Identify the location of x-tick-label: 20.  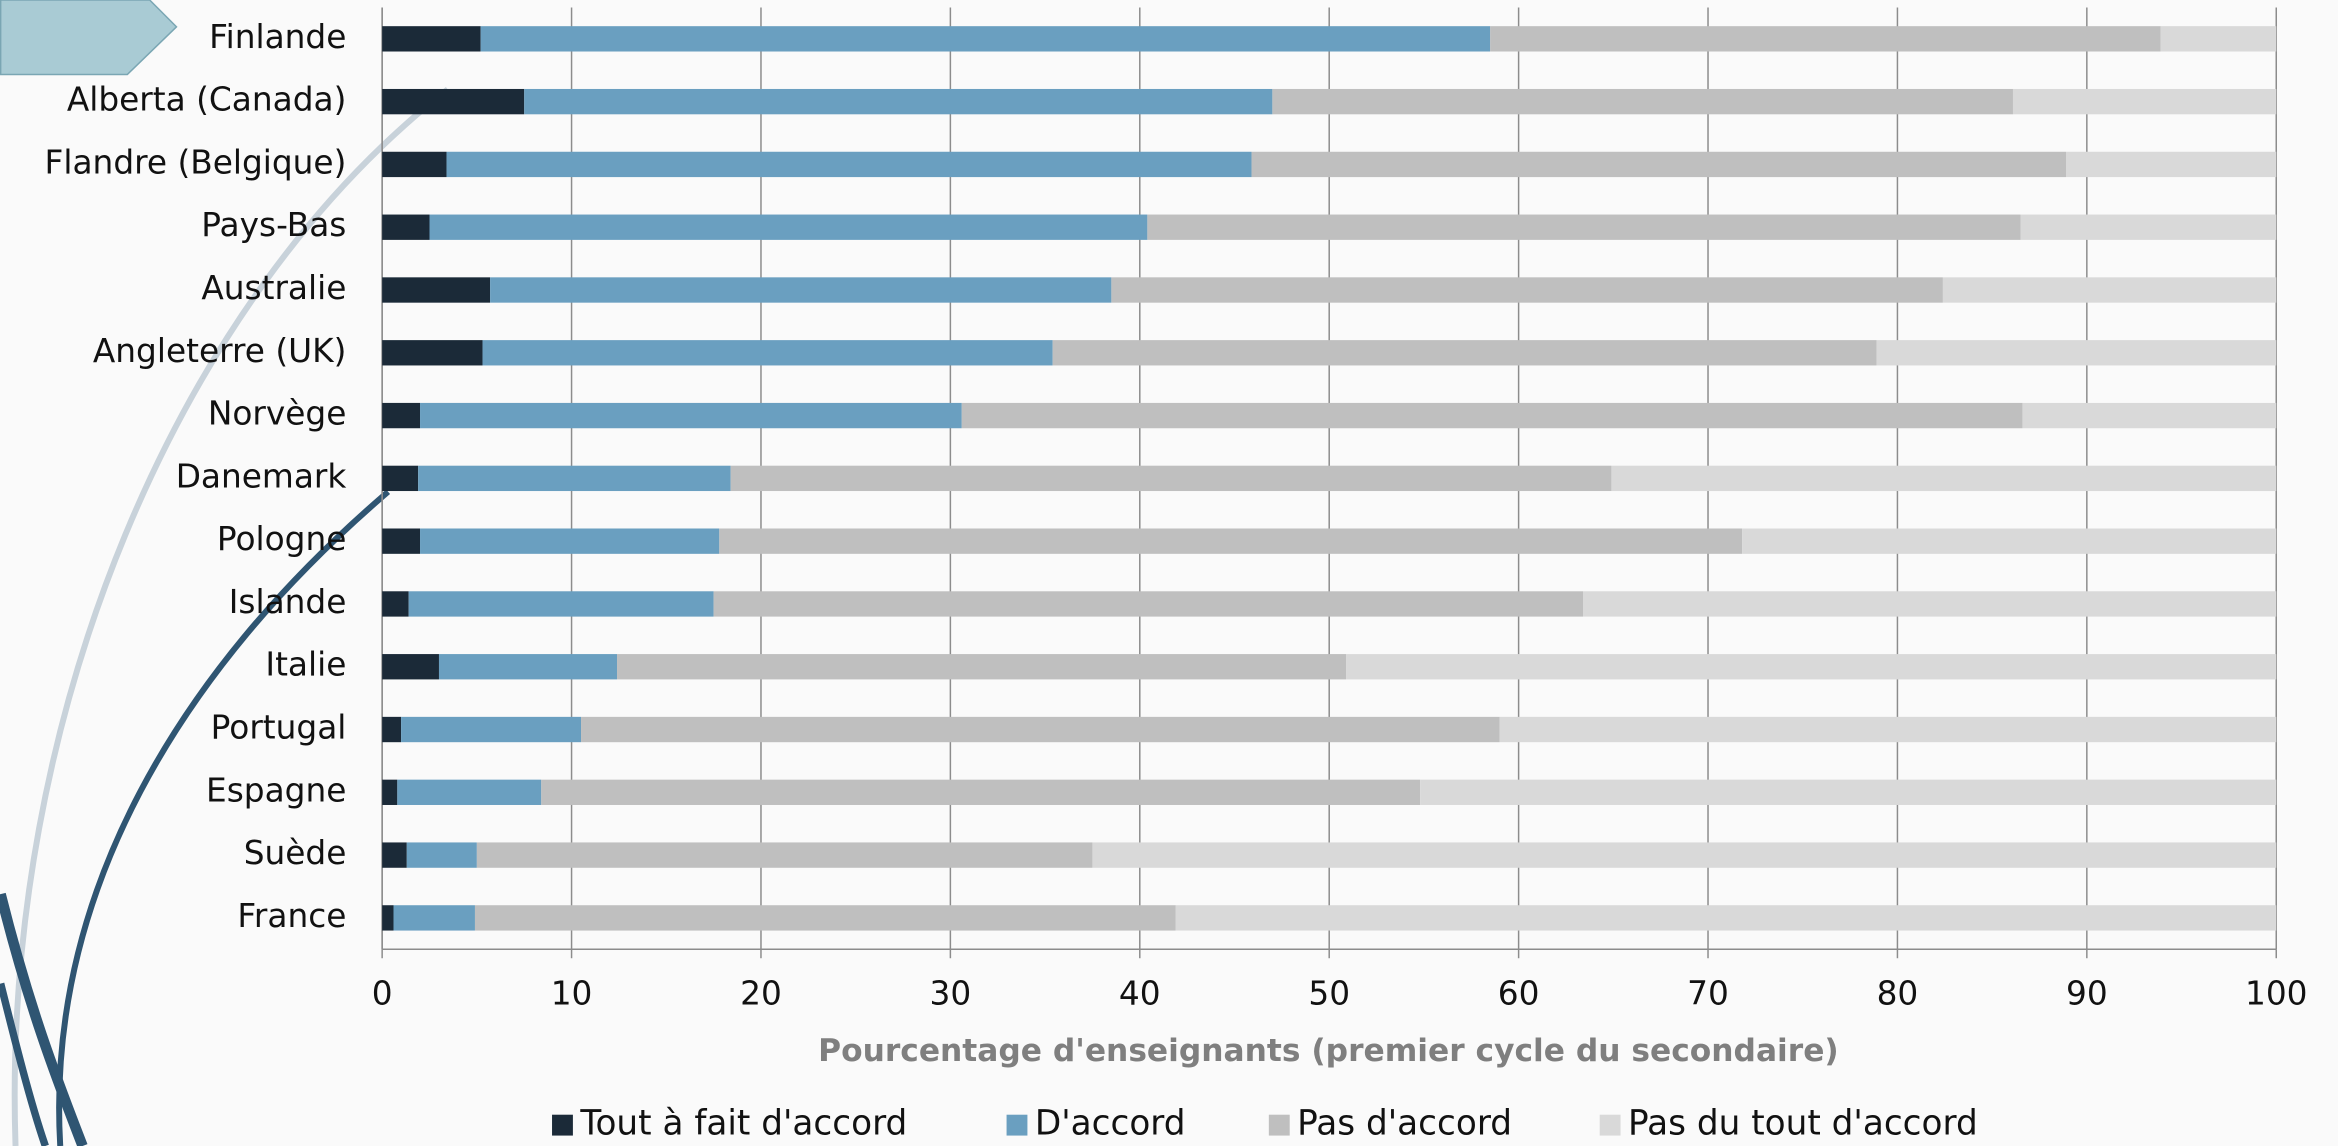
(761, 993).